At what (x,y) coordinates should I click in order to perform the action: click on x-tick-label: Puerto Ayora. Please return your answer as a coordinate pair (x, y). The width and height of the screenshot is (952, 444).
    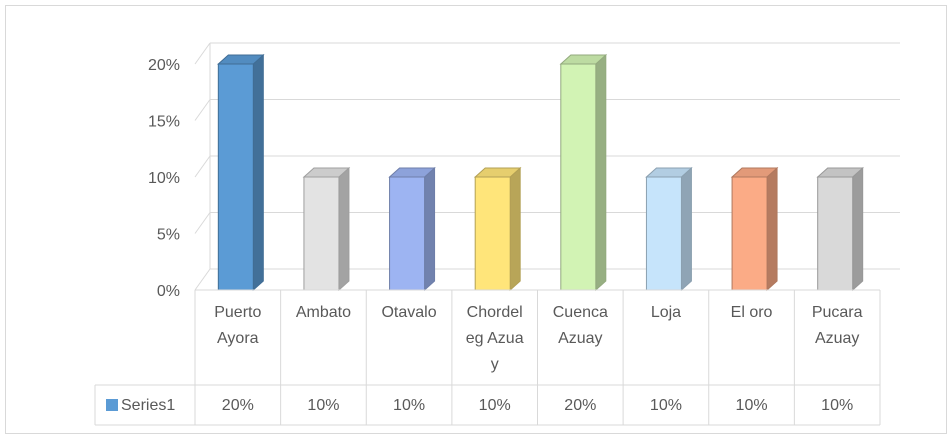
    Looking at the image, I should click on (238, 325).